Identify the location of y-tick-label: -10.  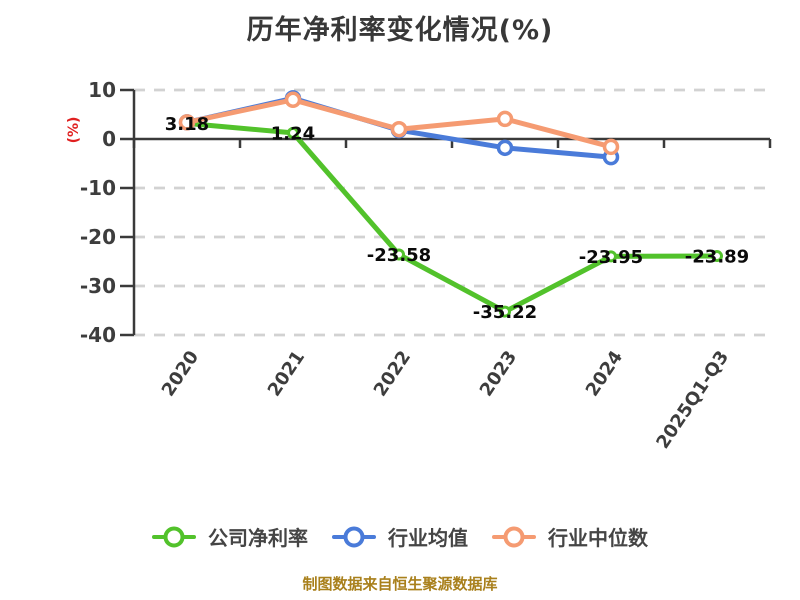
(98, 188).